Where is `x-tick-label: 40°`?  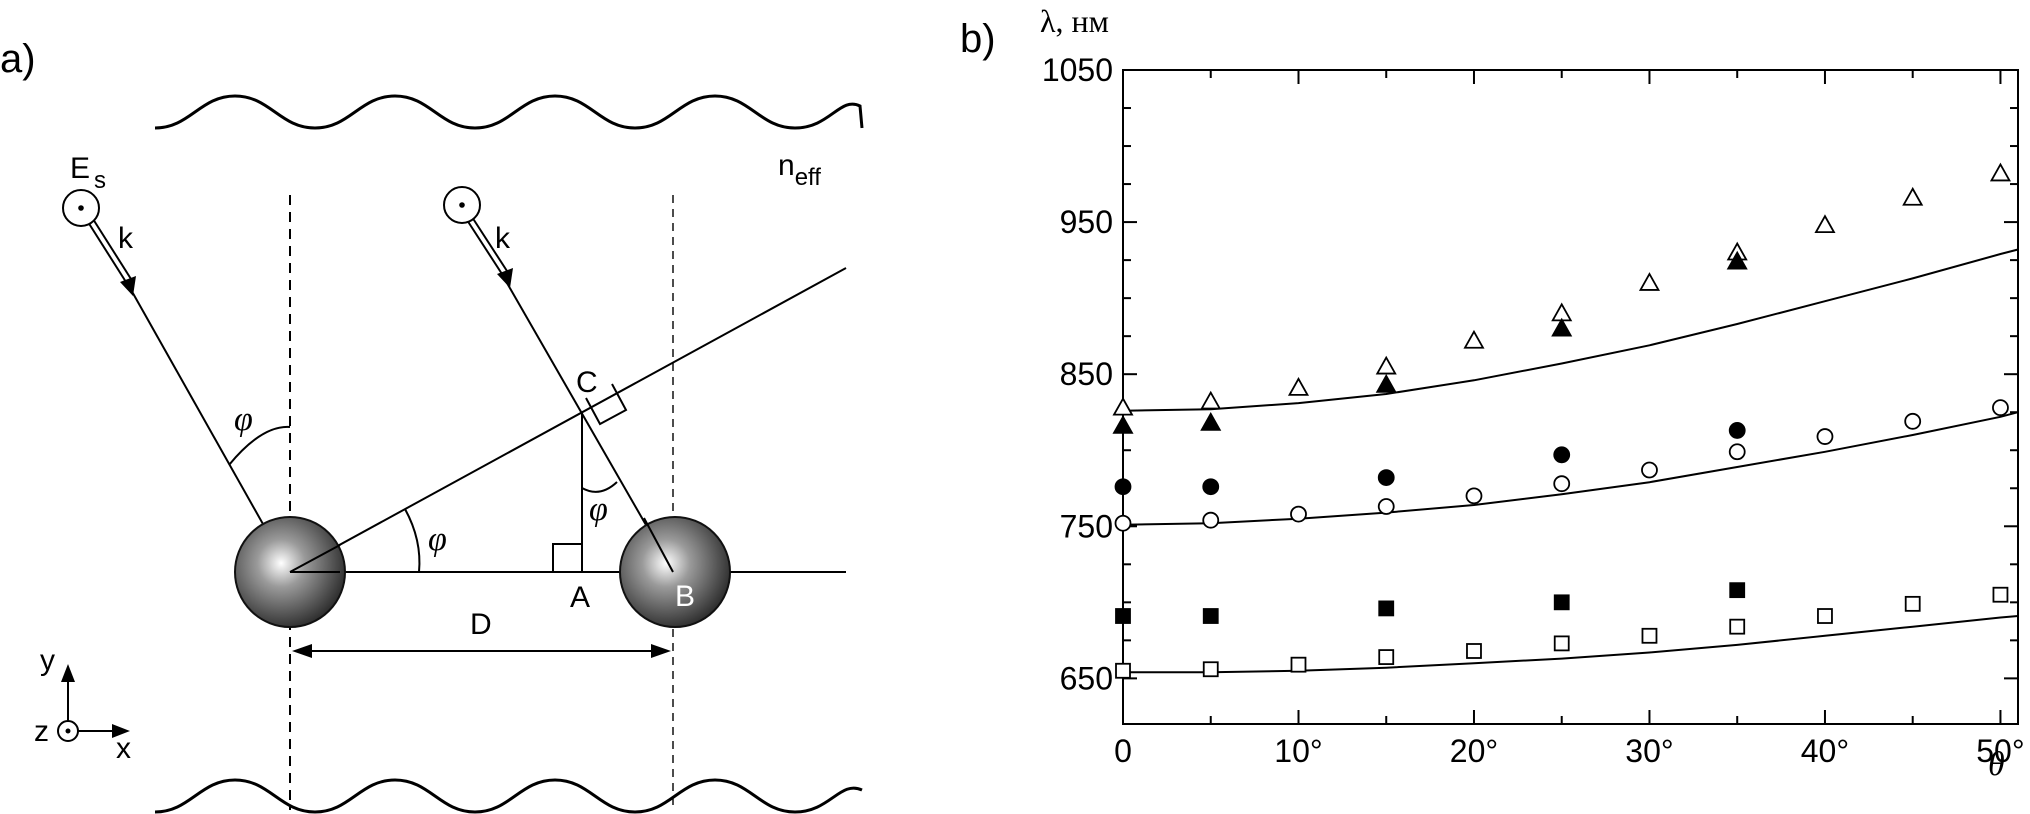
x-tick-label: 40° is located at coordinates (1825, 751).